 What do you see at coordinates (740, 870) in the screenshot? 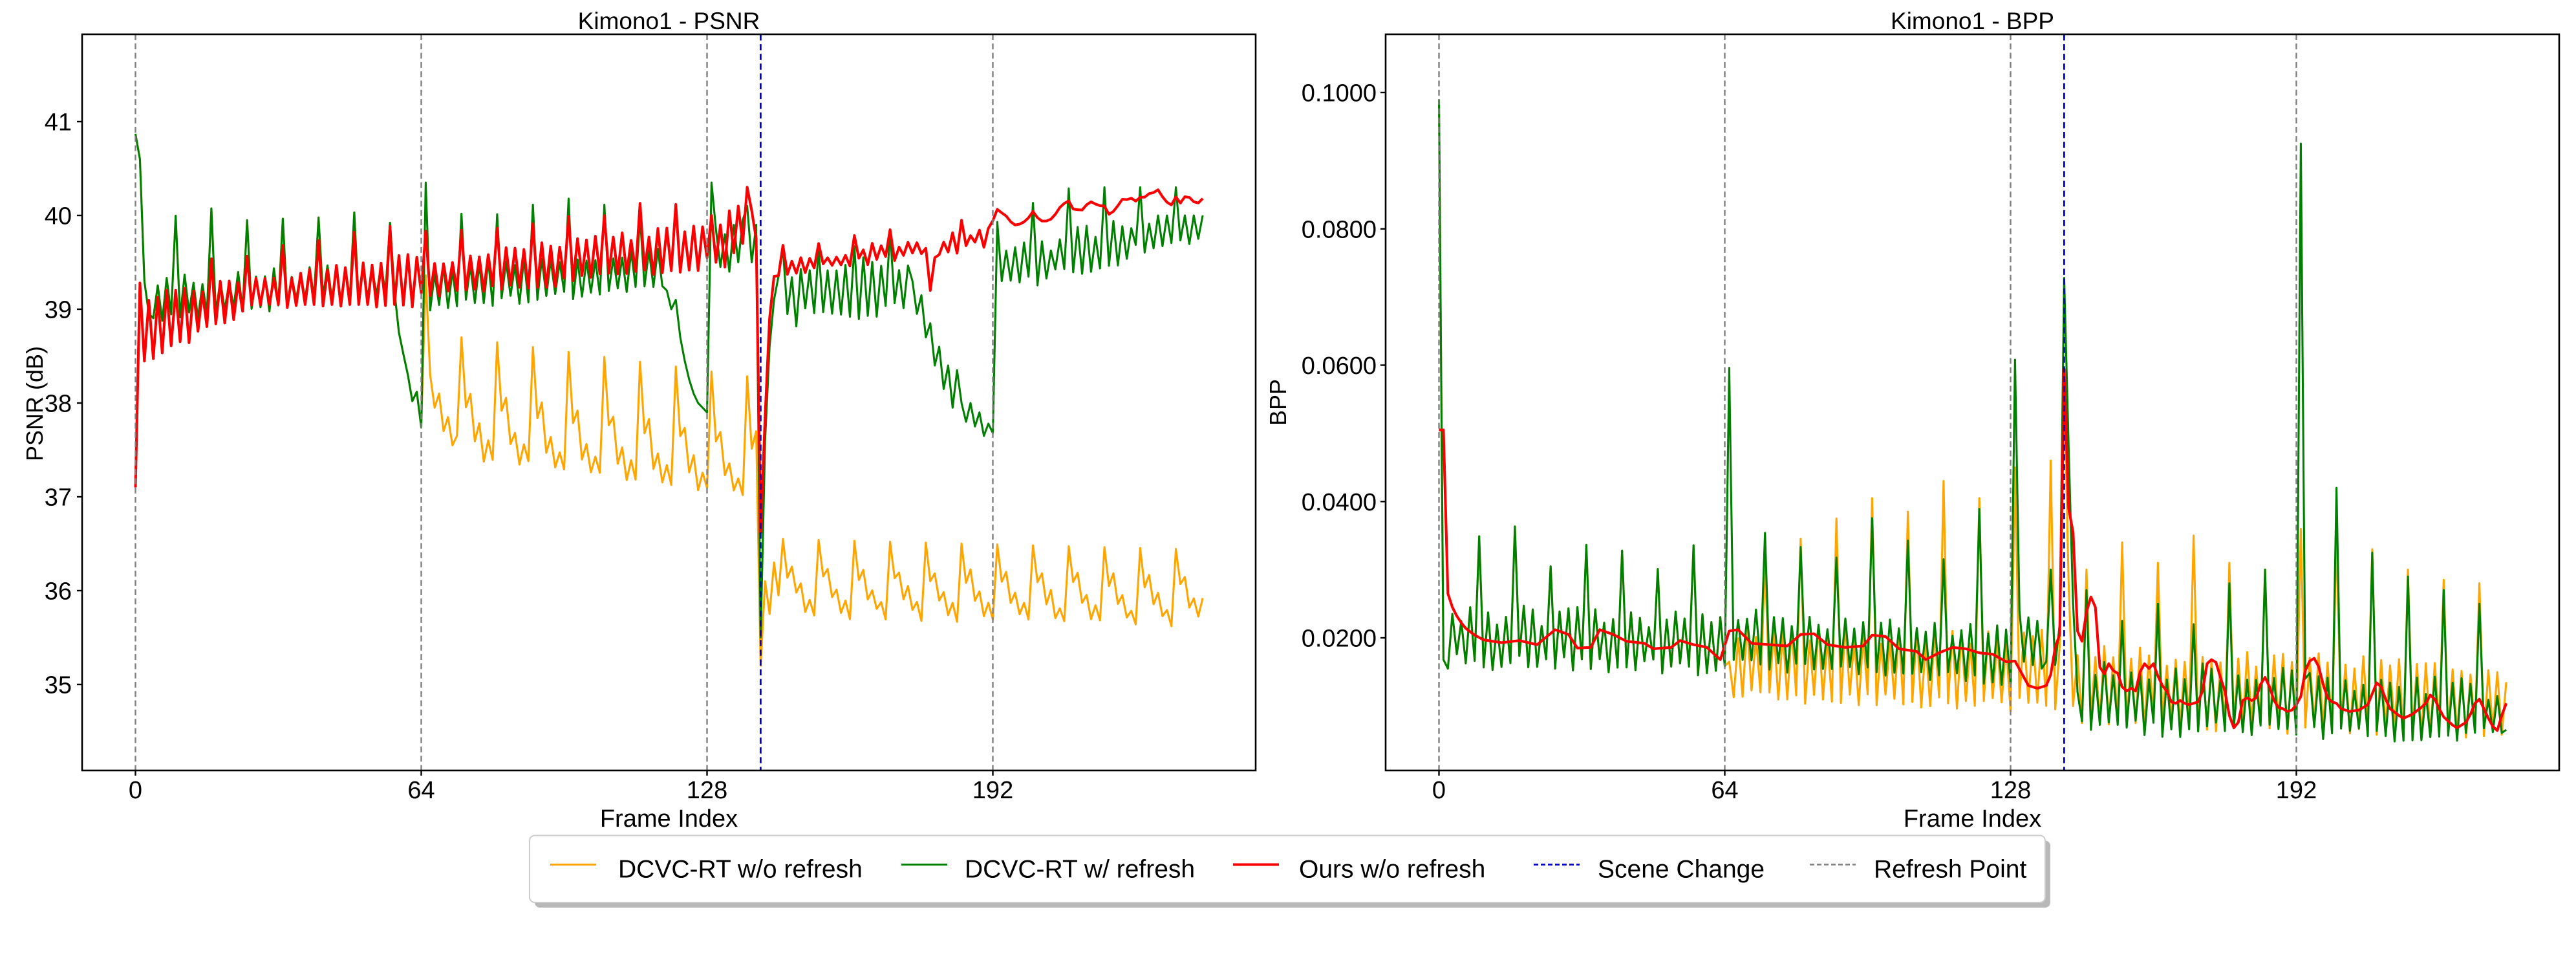
I see `svg-text: DCVC-RT w/o refresh` at bounding box center [740, 870].